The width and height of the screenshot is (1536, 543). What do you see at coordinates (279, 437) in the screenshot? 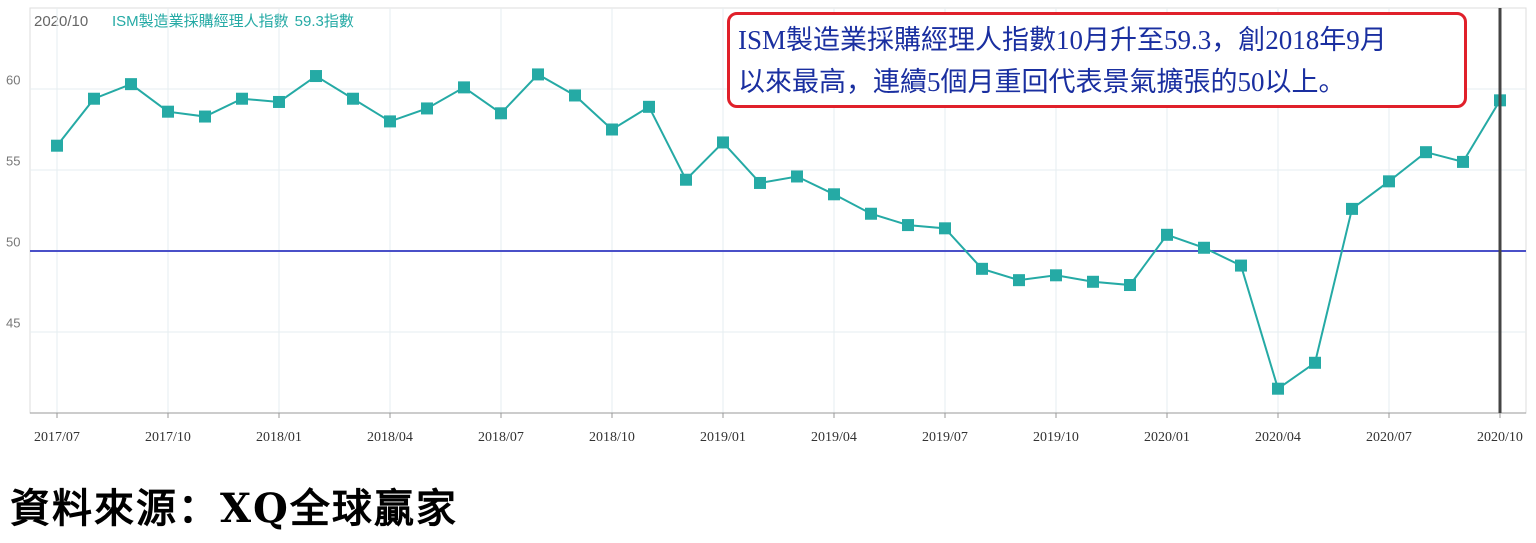
I see `x-tick-label: 2018/01` at bounding box center [279, 437].